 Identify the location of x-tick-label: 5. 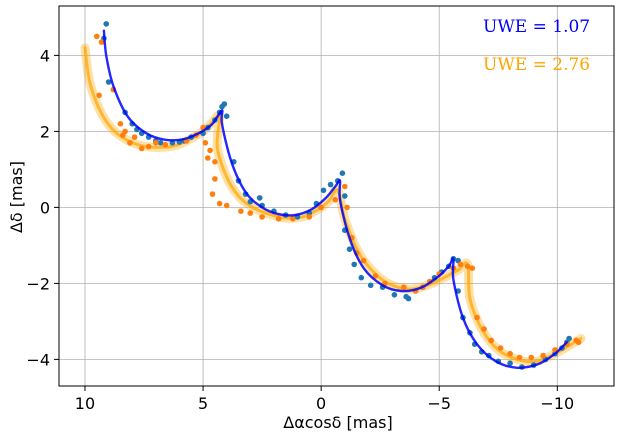
(203, 403).